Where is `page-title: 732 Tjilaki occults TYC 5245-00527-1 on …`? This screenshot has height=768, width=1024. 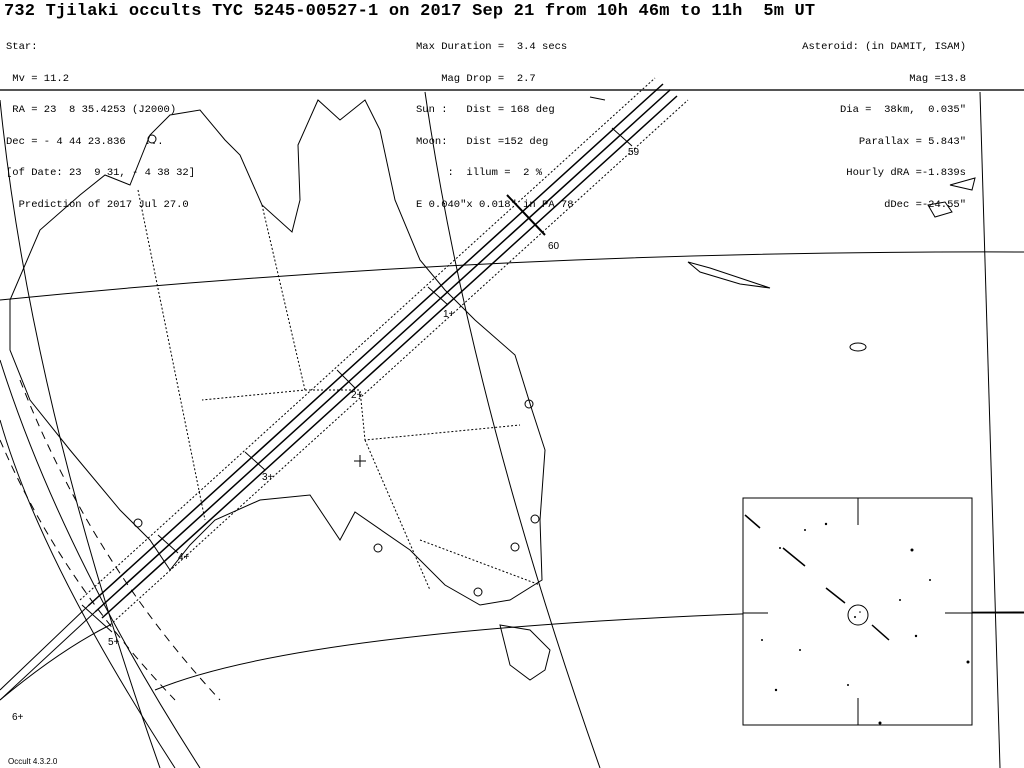 page-title: 732 Tjilaki occults TYC 5245-00527-1 on … is located at coordinates (410, 11).